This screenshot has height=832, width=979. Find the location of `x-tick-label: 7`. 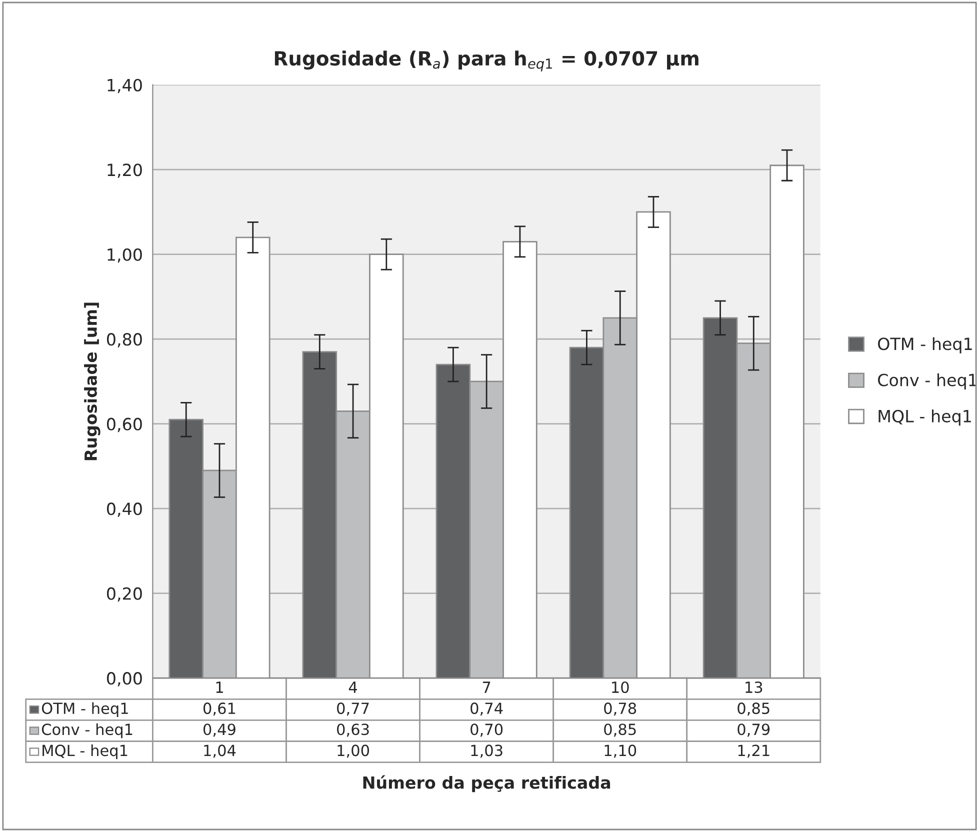

x-tick-label: 7 is located at coordinates (486, 687).